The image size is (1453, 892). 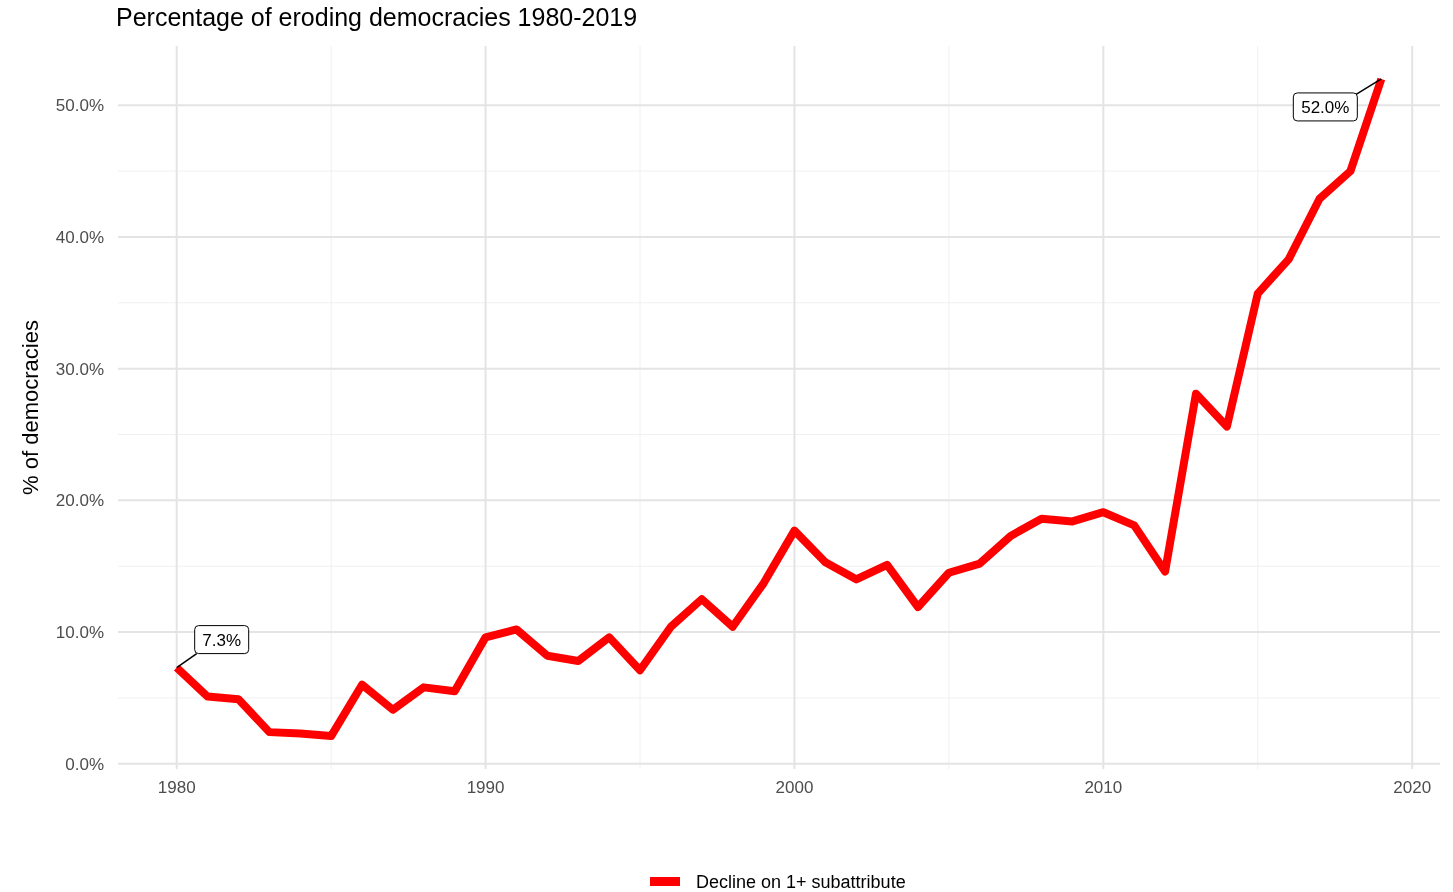 I want to click on x-tick-label: 2000, so click(x=794, y=787).